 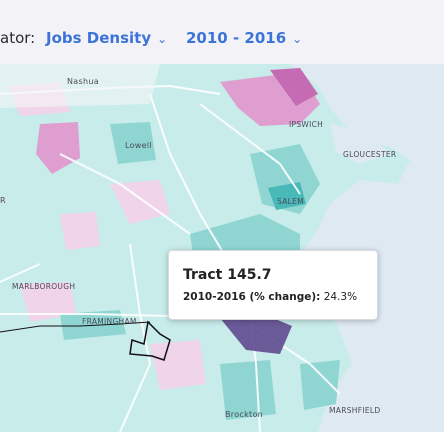 I want to click on water-cove, so click(x=360, y=144).